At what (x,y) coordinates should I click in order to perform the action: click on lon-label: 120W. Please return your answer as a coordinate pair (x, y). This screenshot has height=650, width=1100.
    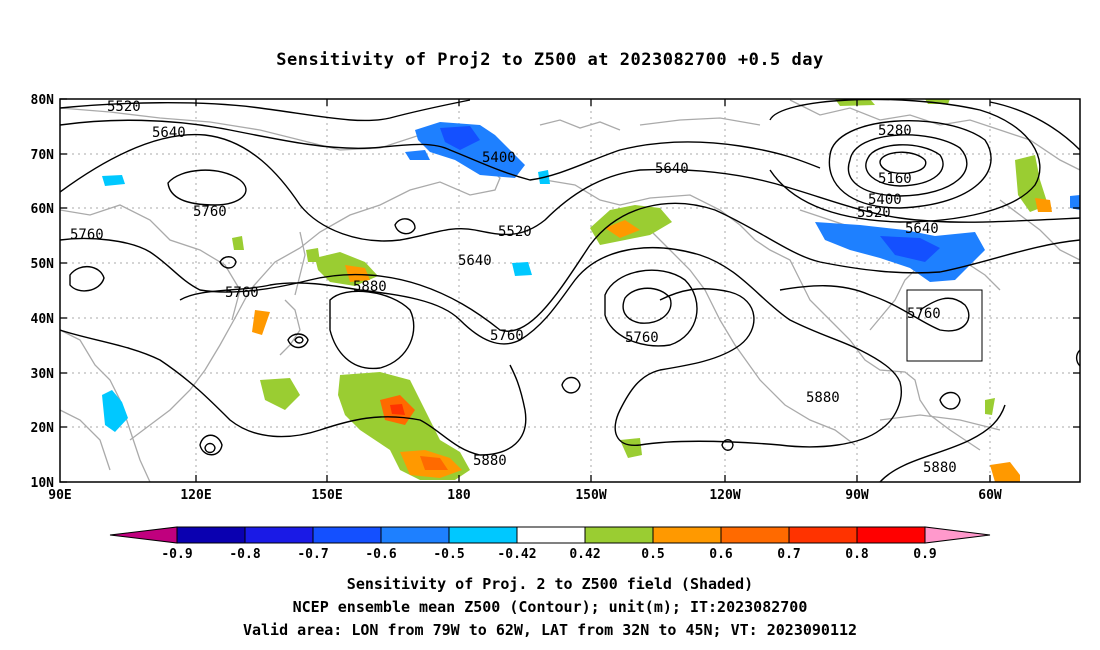
    Looking at the image, I should click on (724, 495).